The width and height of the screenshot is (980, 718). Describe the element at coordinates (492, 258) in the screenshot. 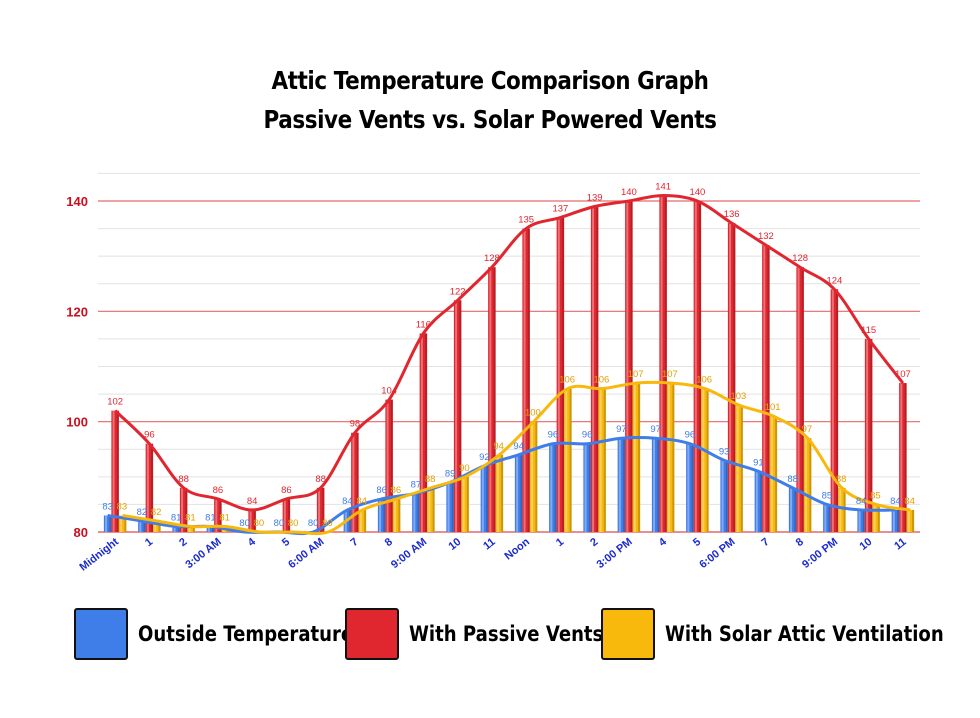

I see `data-label-passive: 128` at that location.